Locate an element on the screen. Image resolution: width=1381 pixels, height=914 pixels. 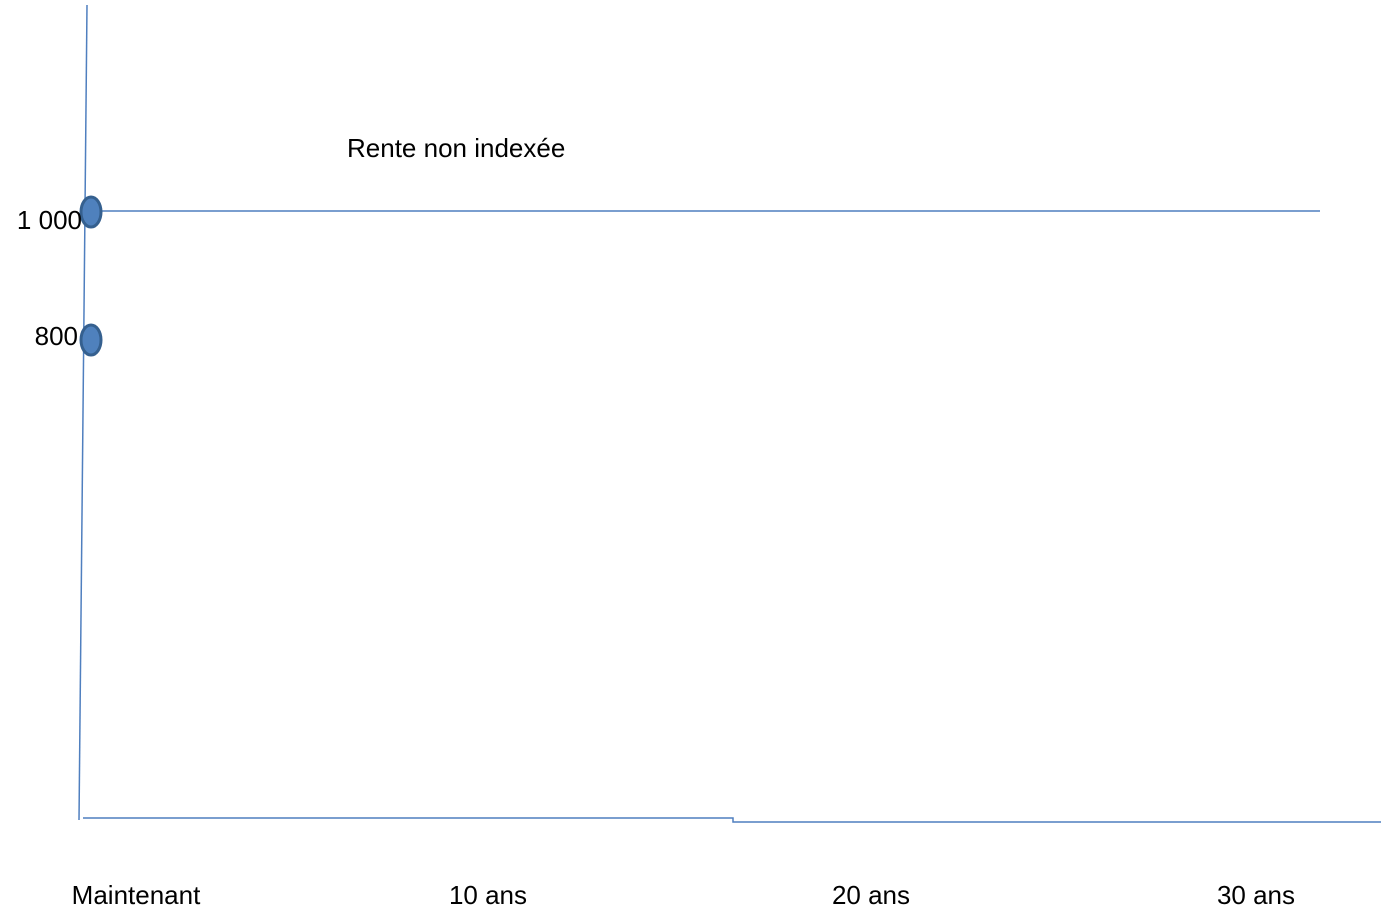
annotation: Rente non indexée is located at coordinates (456, 148).